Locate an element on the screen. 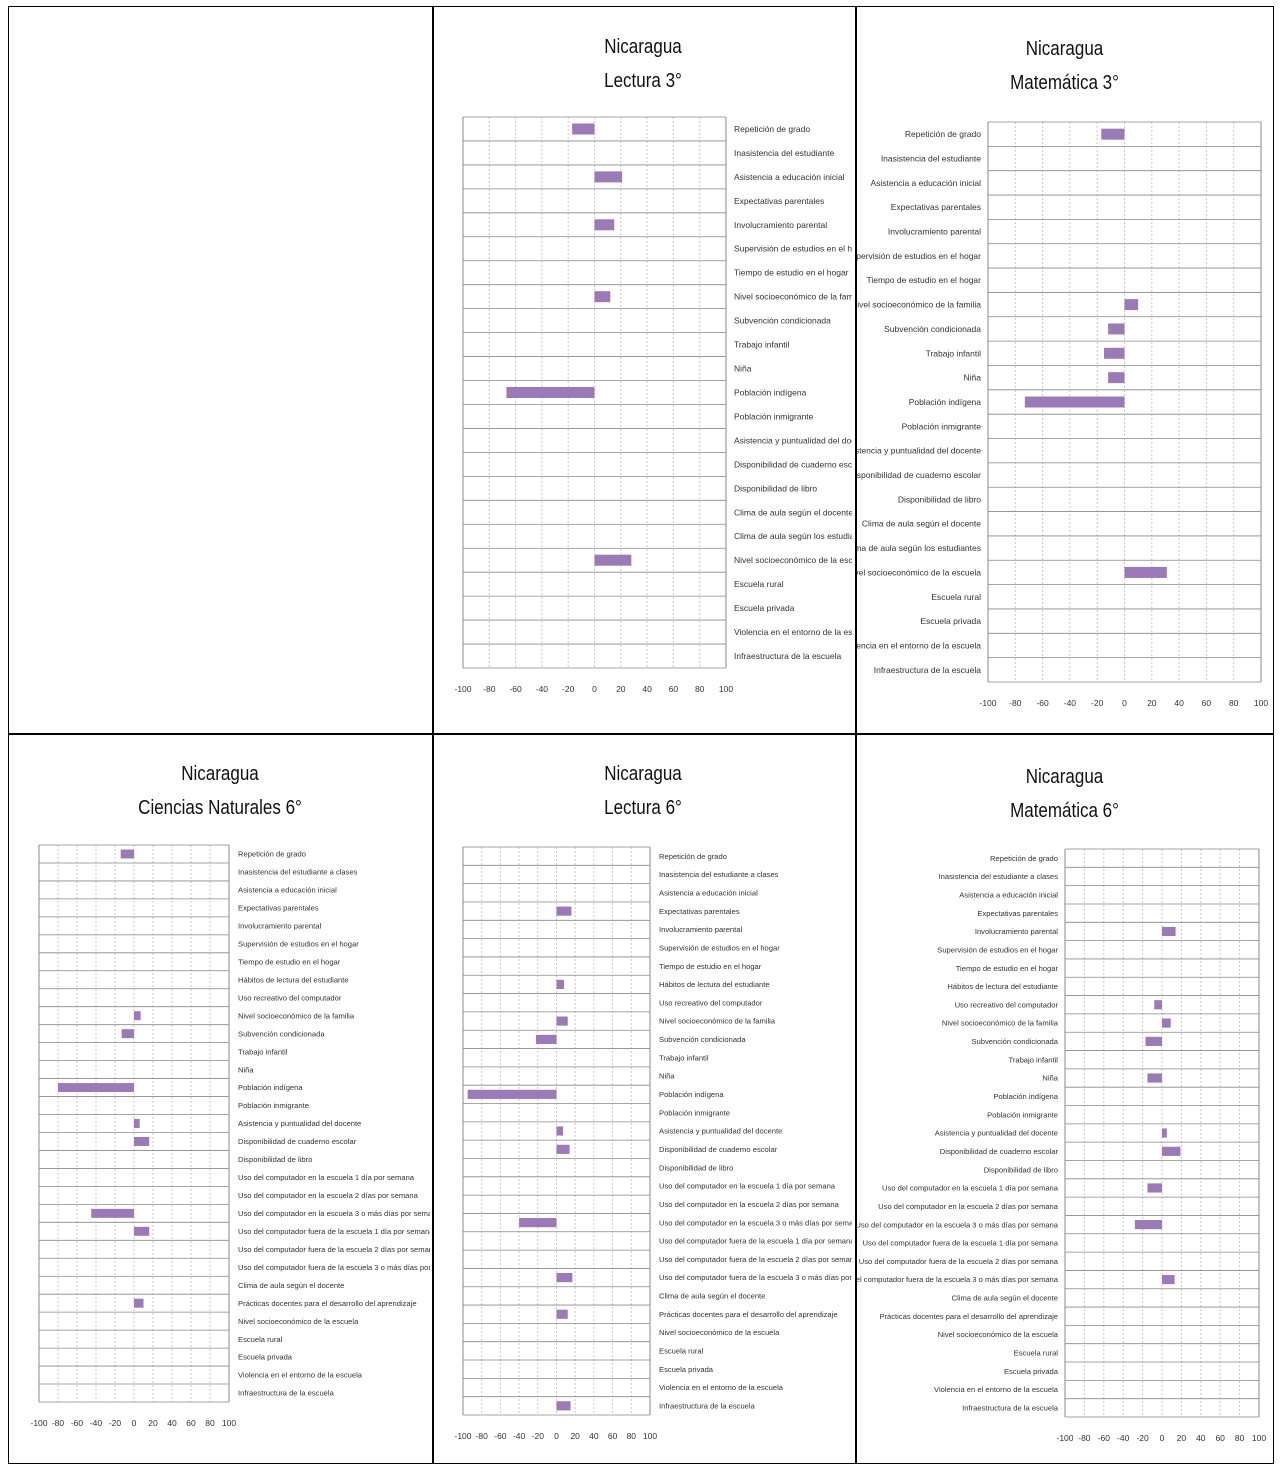  tick-label: -100 is located at coordinates (987, 703).